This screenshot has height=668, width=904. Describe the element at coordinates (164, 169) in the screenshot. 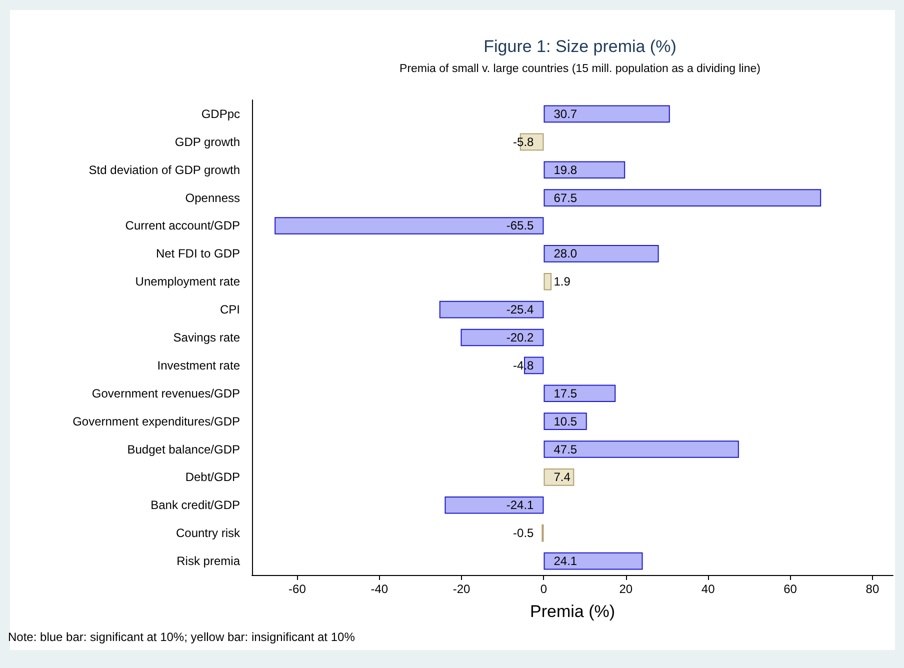

I see `y-tick-label: Std deviation of GDP growth` at that location.